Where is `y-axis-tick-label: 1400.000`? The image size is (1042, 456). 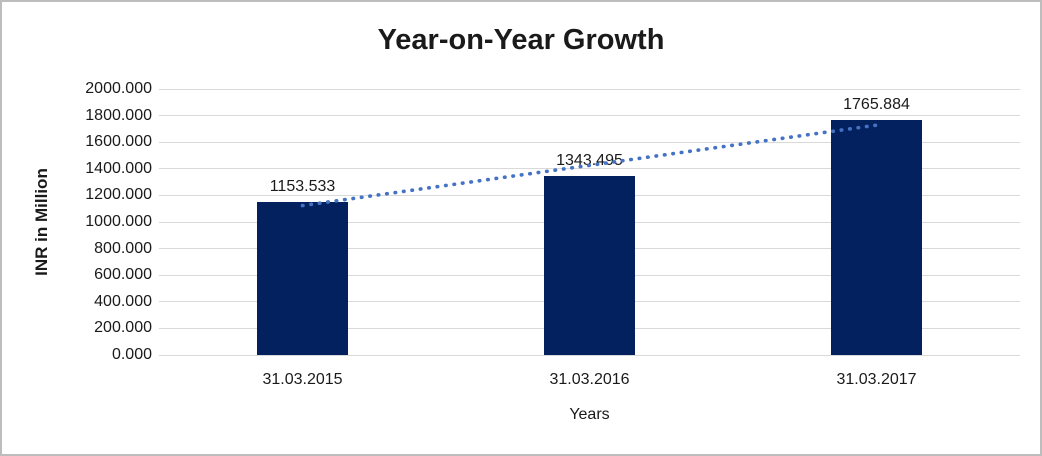
y-axis-tick-label: 1400.000 is located at coordinates (118, 168).